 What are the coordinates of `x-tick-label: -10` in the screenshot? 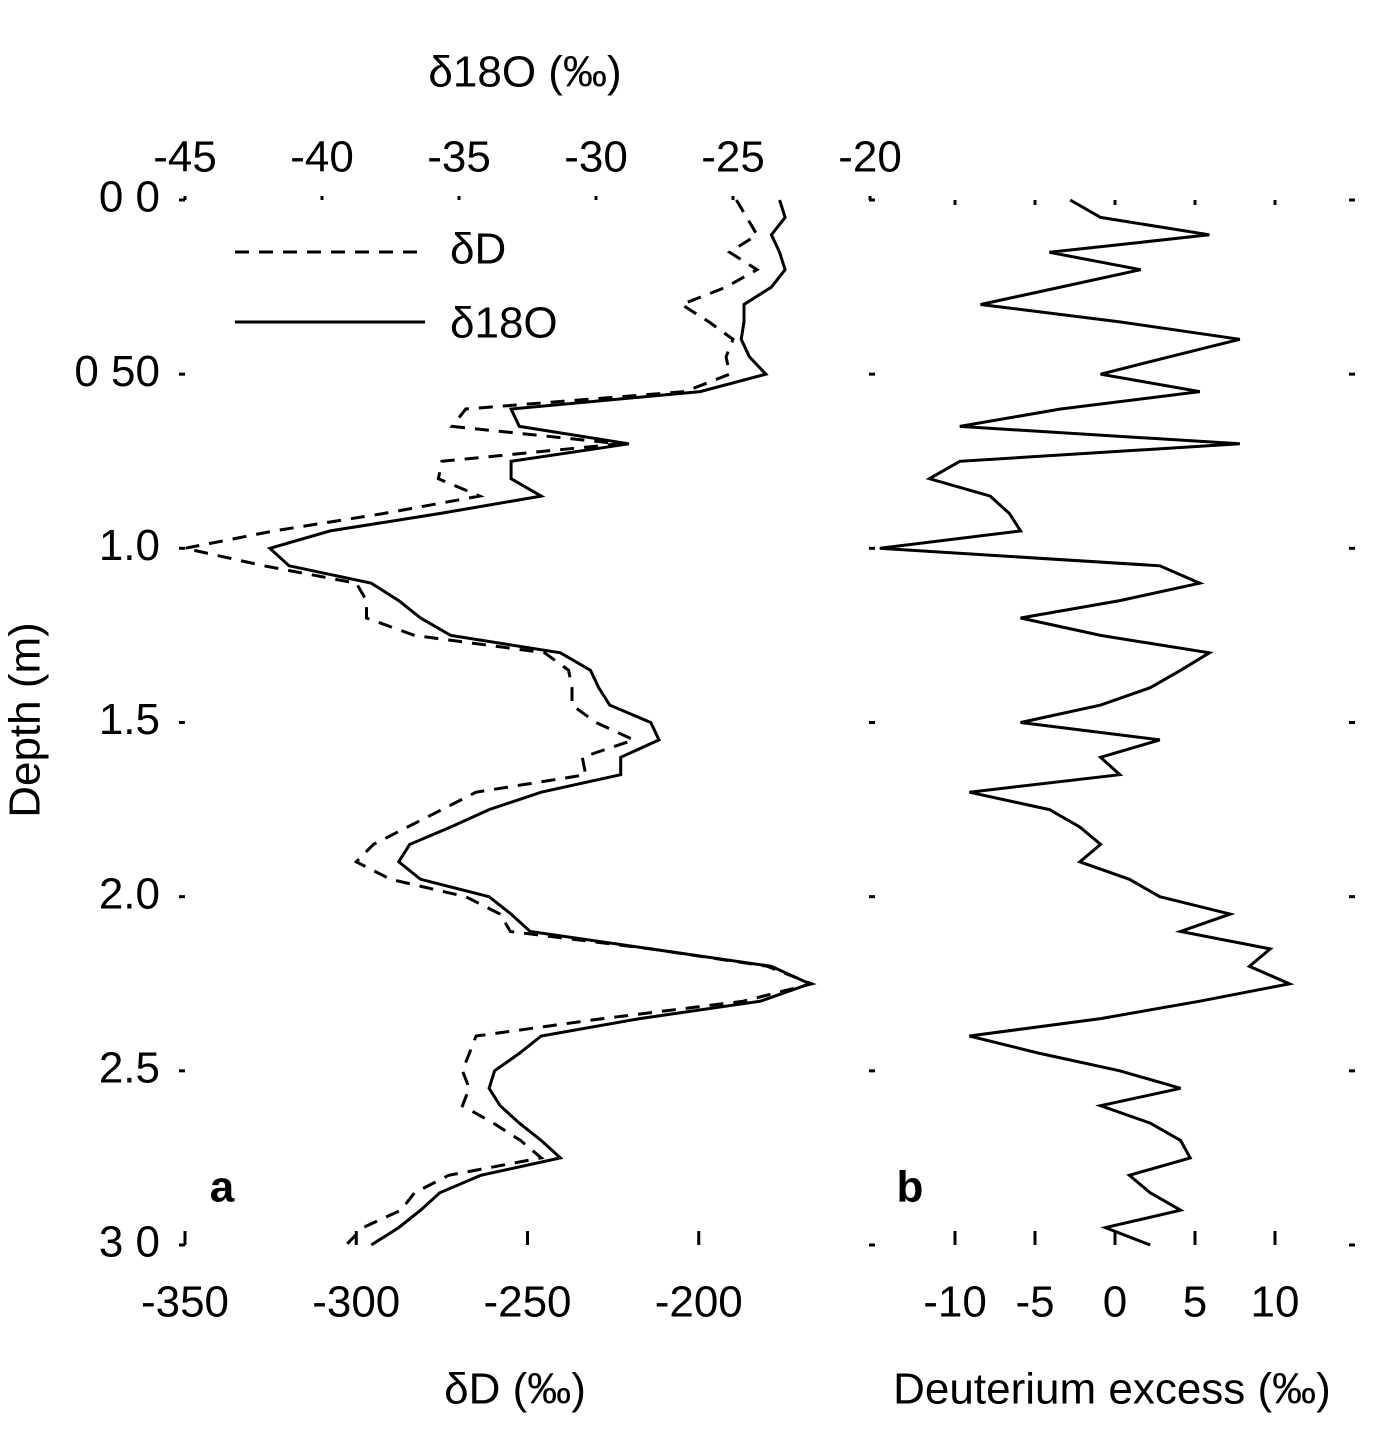 It's located at (955, 1302).